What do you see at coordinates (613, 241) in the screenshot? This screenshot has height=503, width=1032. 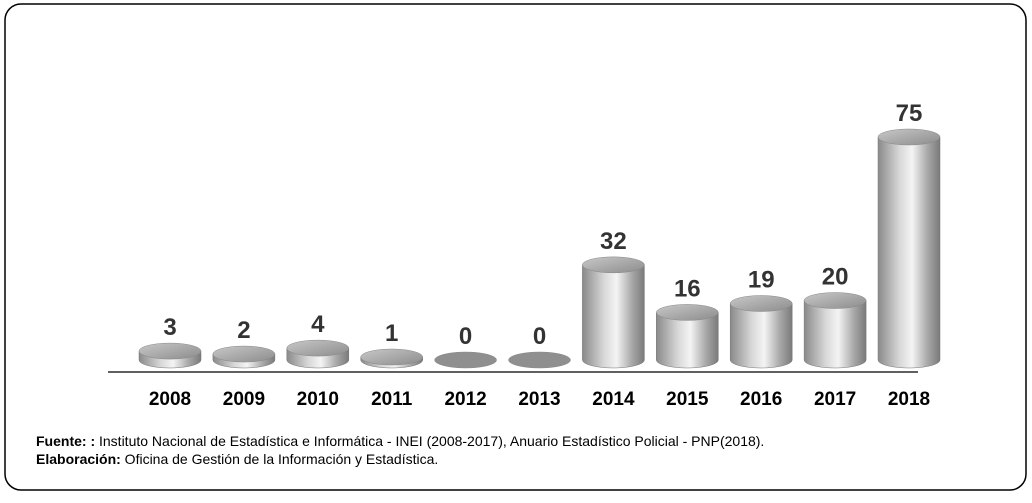 I see `value-label: 32` at bounding box center [613, 241].